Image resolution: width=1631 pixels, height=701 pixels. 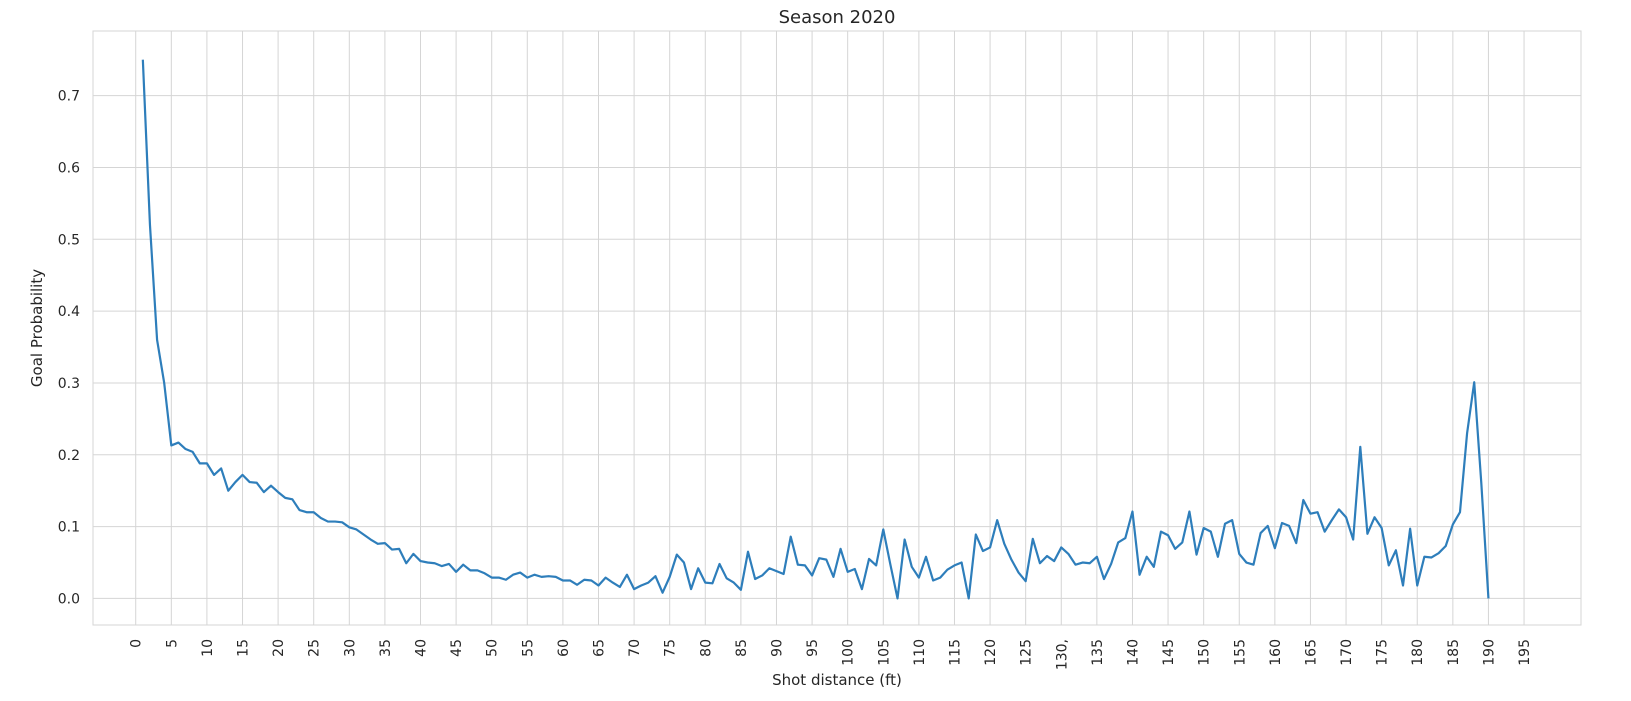 What do you see at coordinates (69, 456) in the screenshot?
I see `y-tick-label: 0.2` at bounding box center [69, 456].